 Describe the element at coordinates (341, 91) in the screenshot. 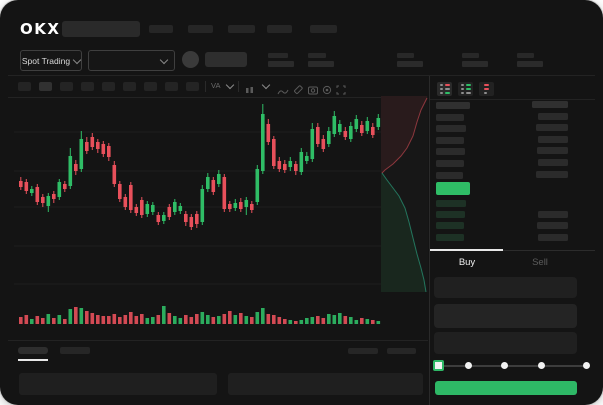

I see `fullscreen-icon` at that location.